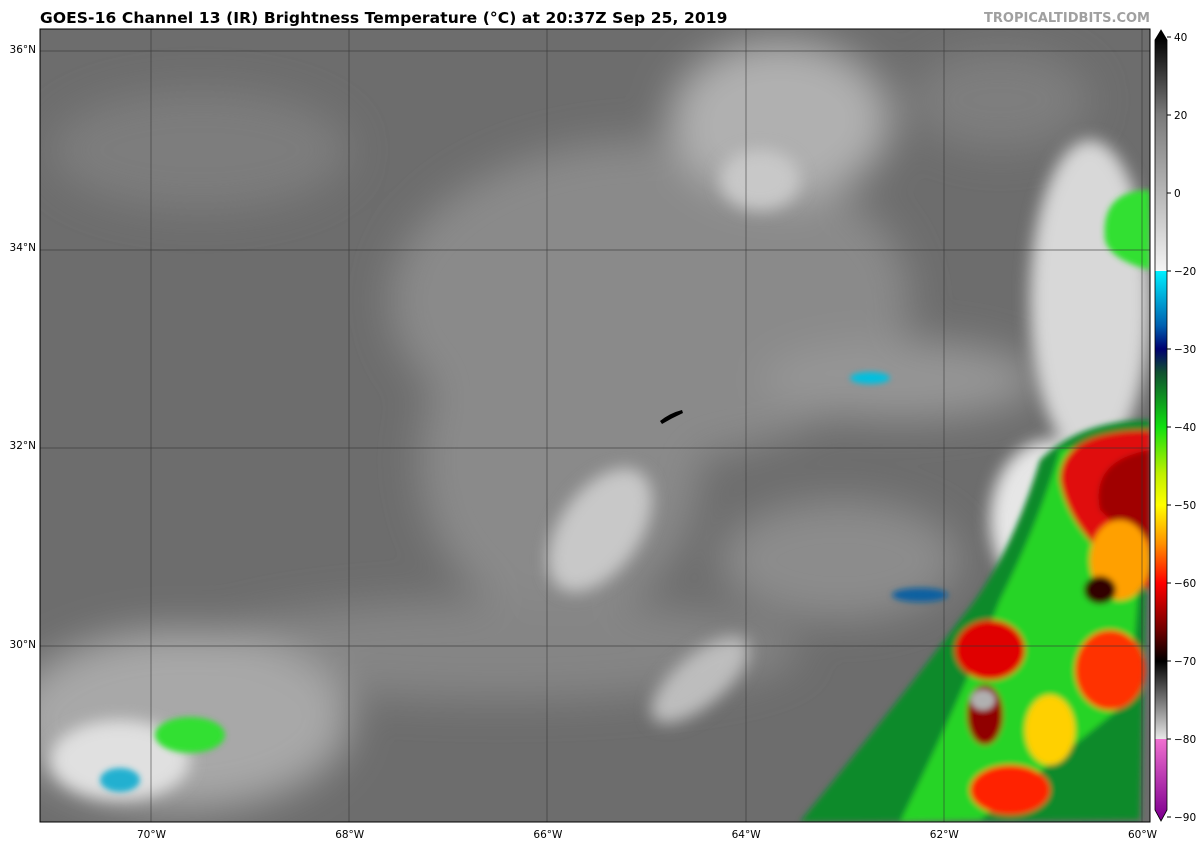 Image resolution: width=1200 pixels, height=845 pixels. Describe the element at coordinates (944, 835) in the screenshot. I see `lon-label: 62°W` at that location.